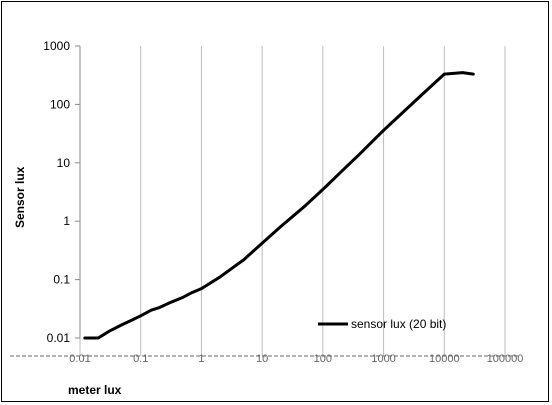 The width and height of the screenshot is (552, 405). I want to click on legend: sensor lux (20 bit), so click(382, 324).